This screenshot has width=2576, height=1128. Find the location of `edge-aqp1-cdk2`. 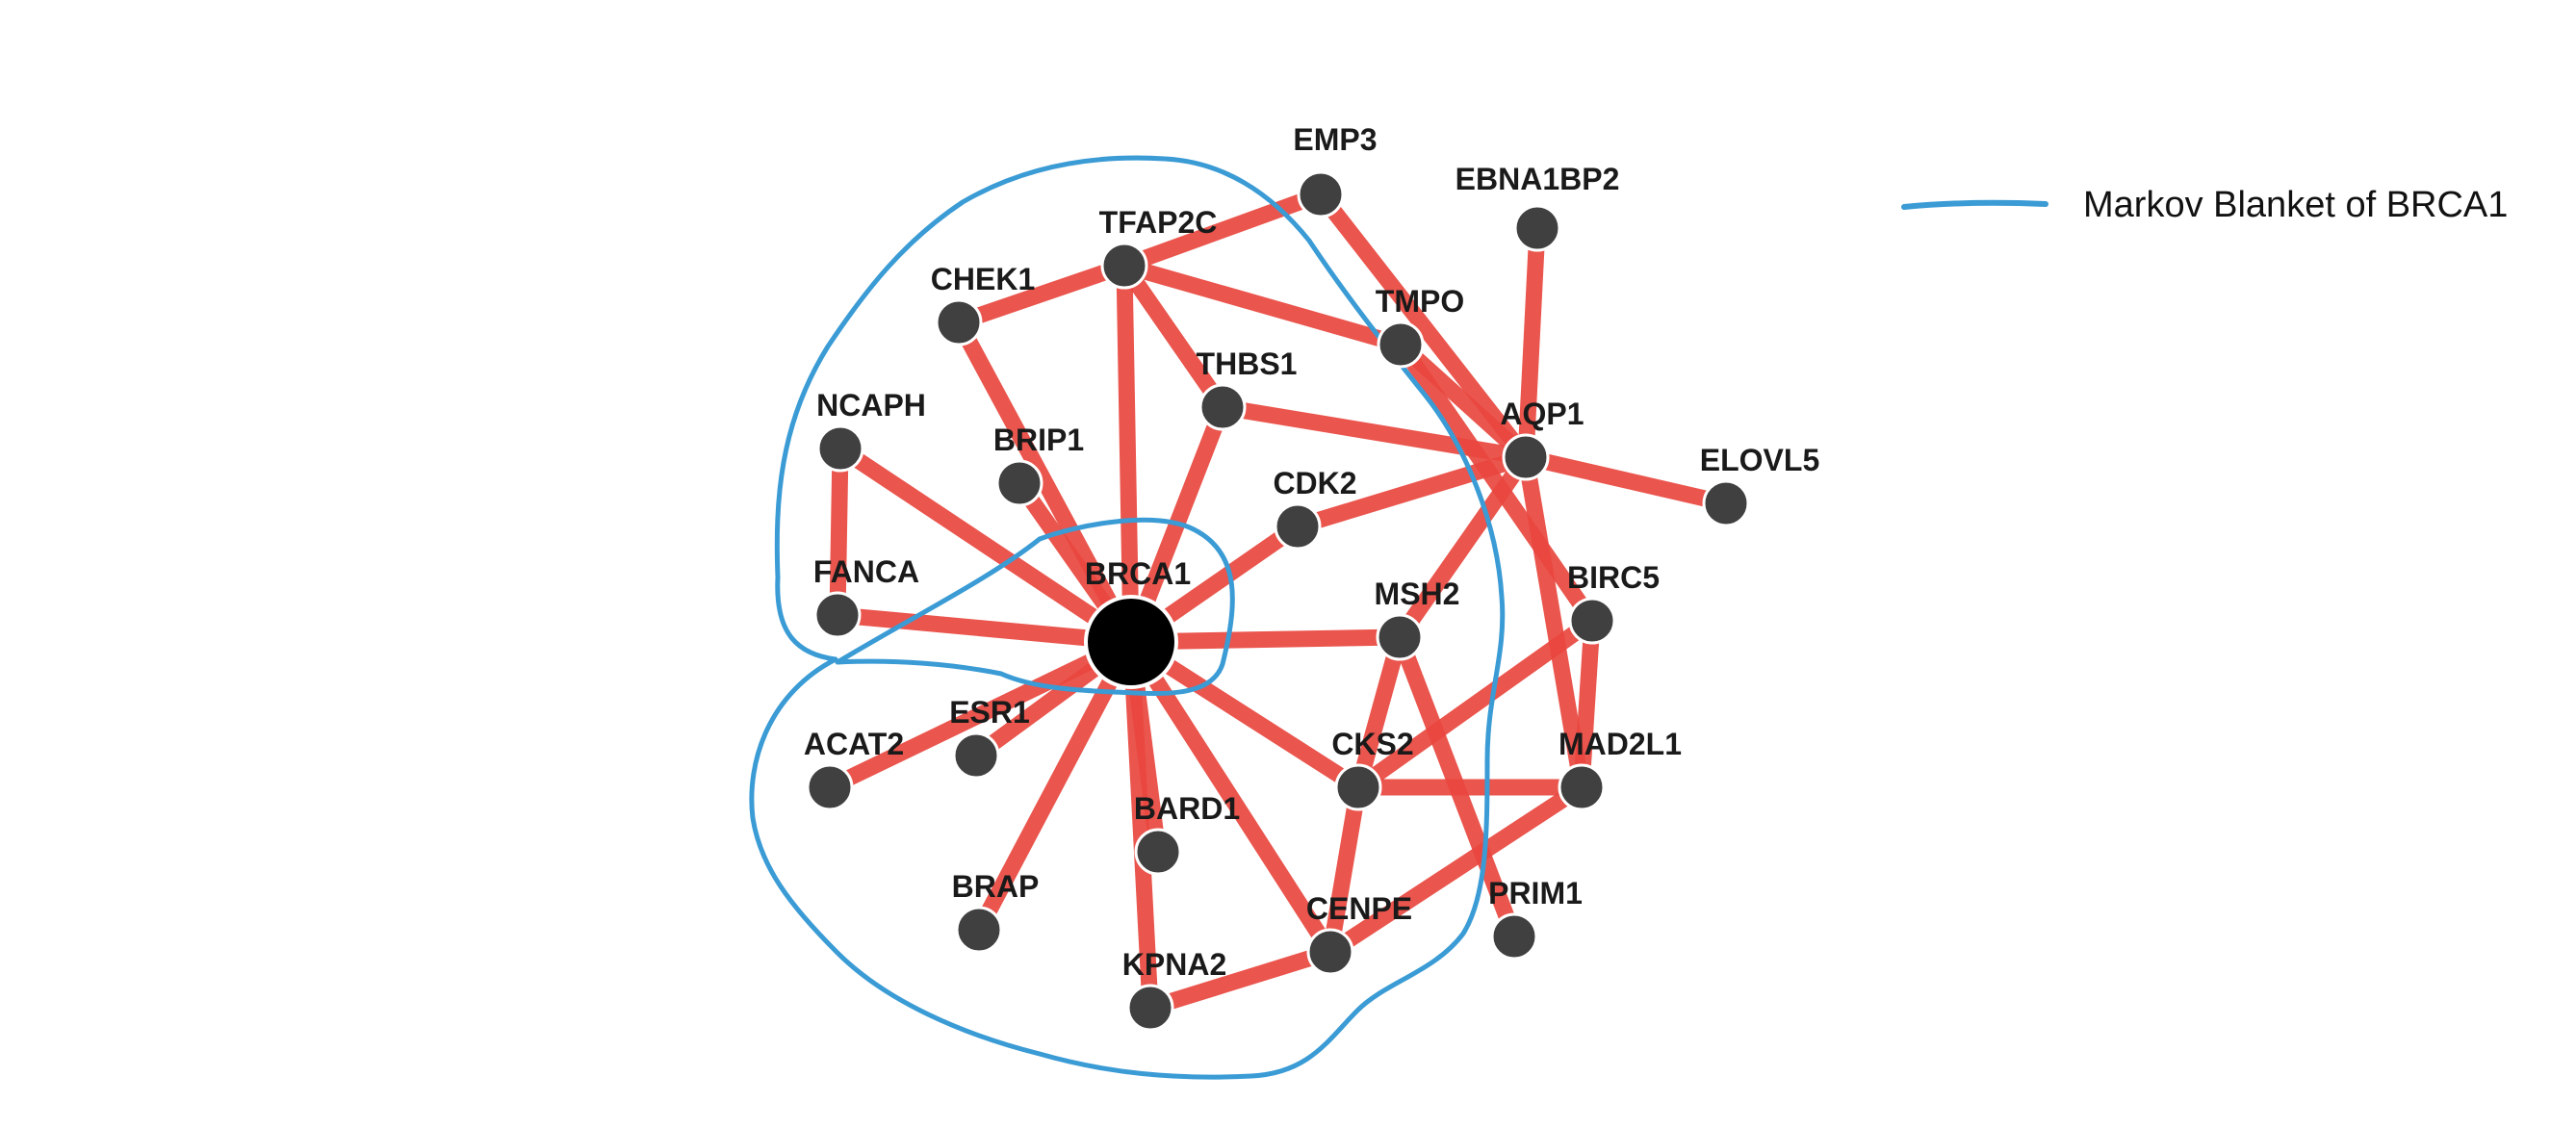

edge-aqp1-cdk2 is located at coordinates (1412, 492).